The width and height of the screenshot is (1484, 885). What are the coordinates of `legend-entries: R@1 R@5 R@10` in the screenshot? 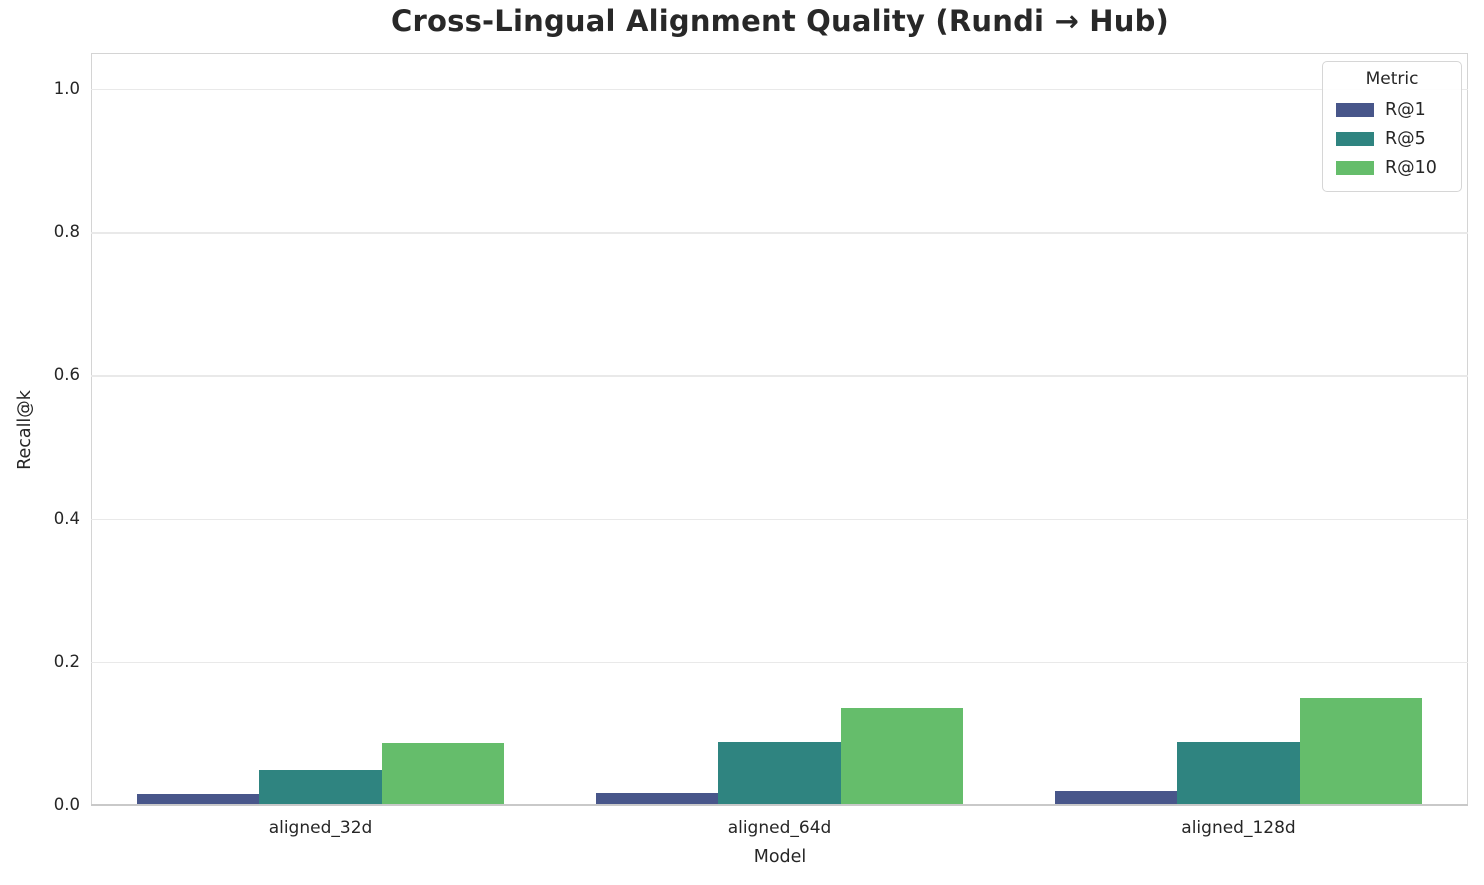 It's located at (1392, 138).